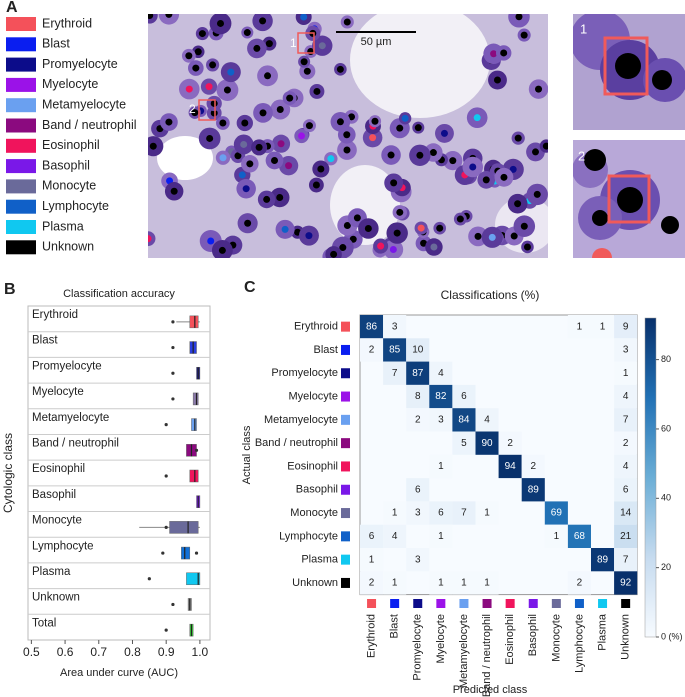 Image resolution: width=685 pixels, height=697 pixels. I want to click on cell-label: 5, so click(464, 443).